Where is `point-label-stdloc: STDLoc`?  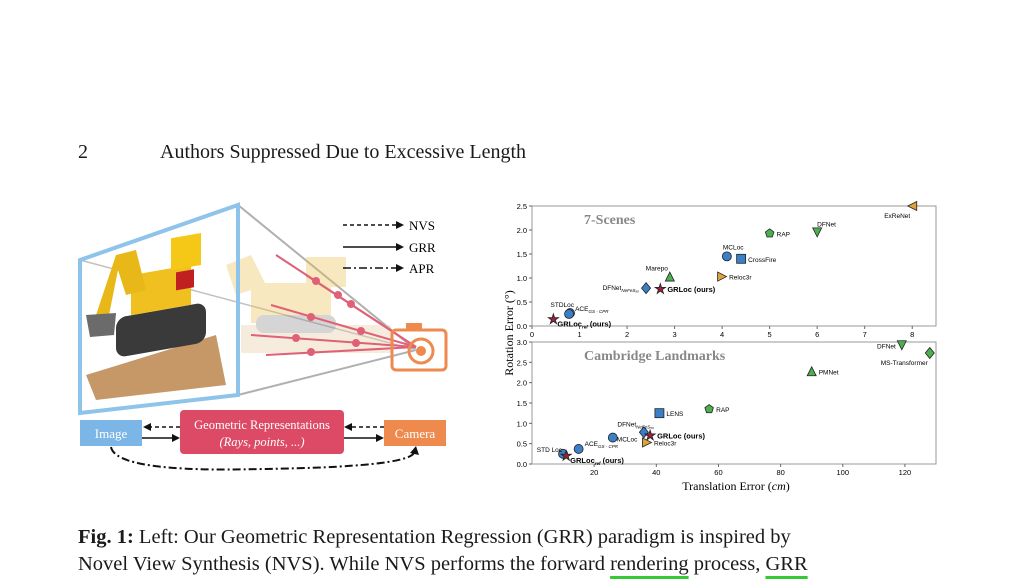 point-label-stdloc: STDLoc is located at coordinates (563, 305).